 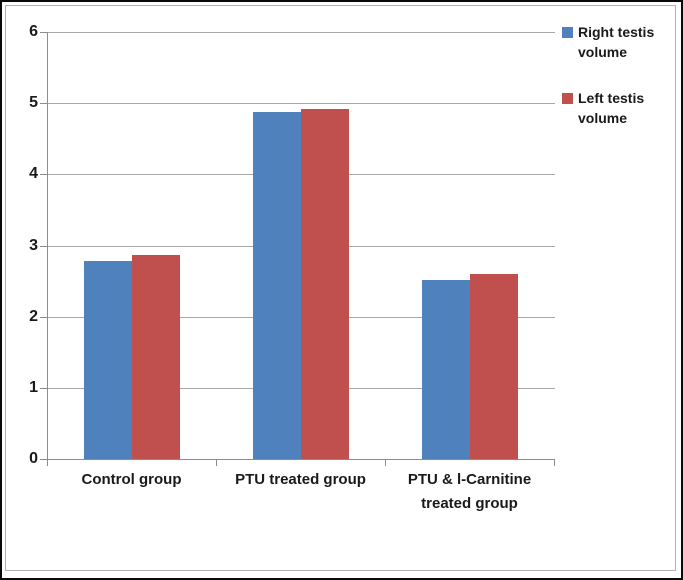 I want to click on x-category-label: PTU treated group, so click(x=300, y=479).